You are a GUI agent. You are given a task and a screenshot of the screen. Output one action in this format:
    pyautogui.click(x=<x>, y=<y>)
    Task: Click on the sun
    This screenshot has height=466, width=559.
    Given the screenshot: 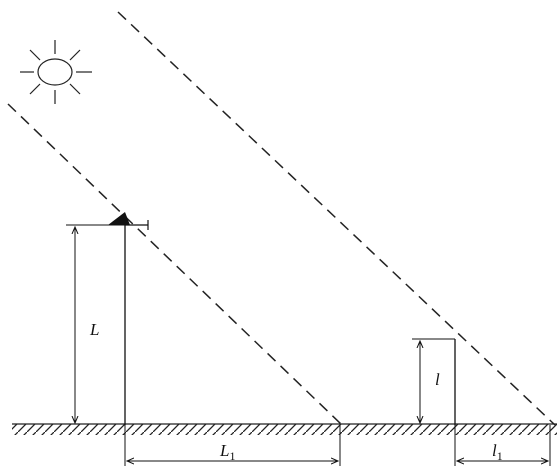 What is the action you would take?
    pyautogui.click(x=56, y=72)
    